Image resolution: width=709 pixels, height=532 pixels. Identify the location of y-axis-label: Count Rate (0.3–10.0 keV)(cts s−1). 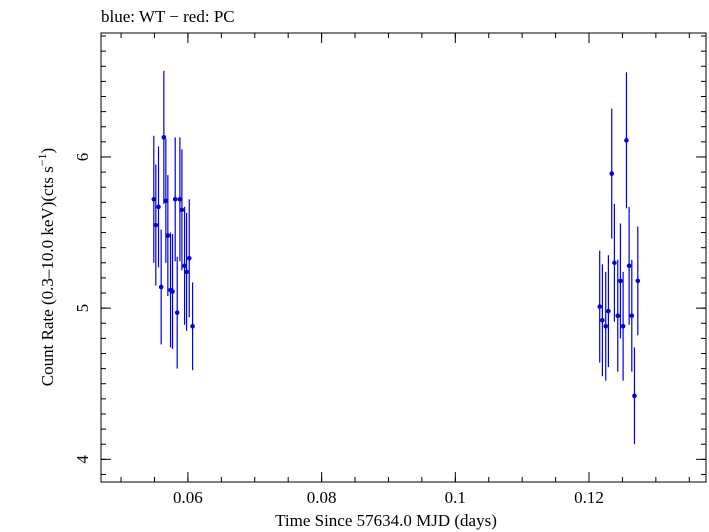
(46, 267).